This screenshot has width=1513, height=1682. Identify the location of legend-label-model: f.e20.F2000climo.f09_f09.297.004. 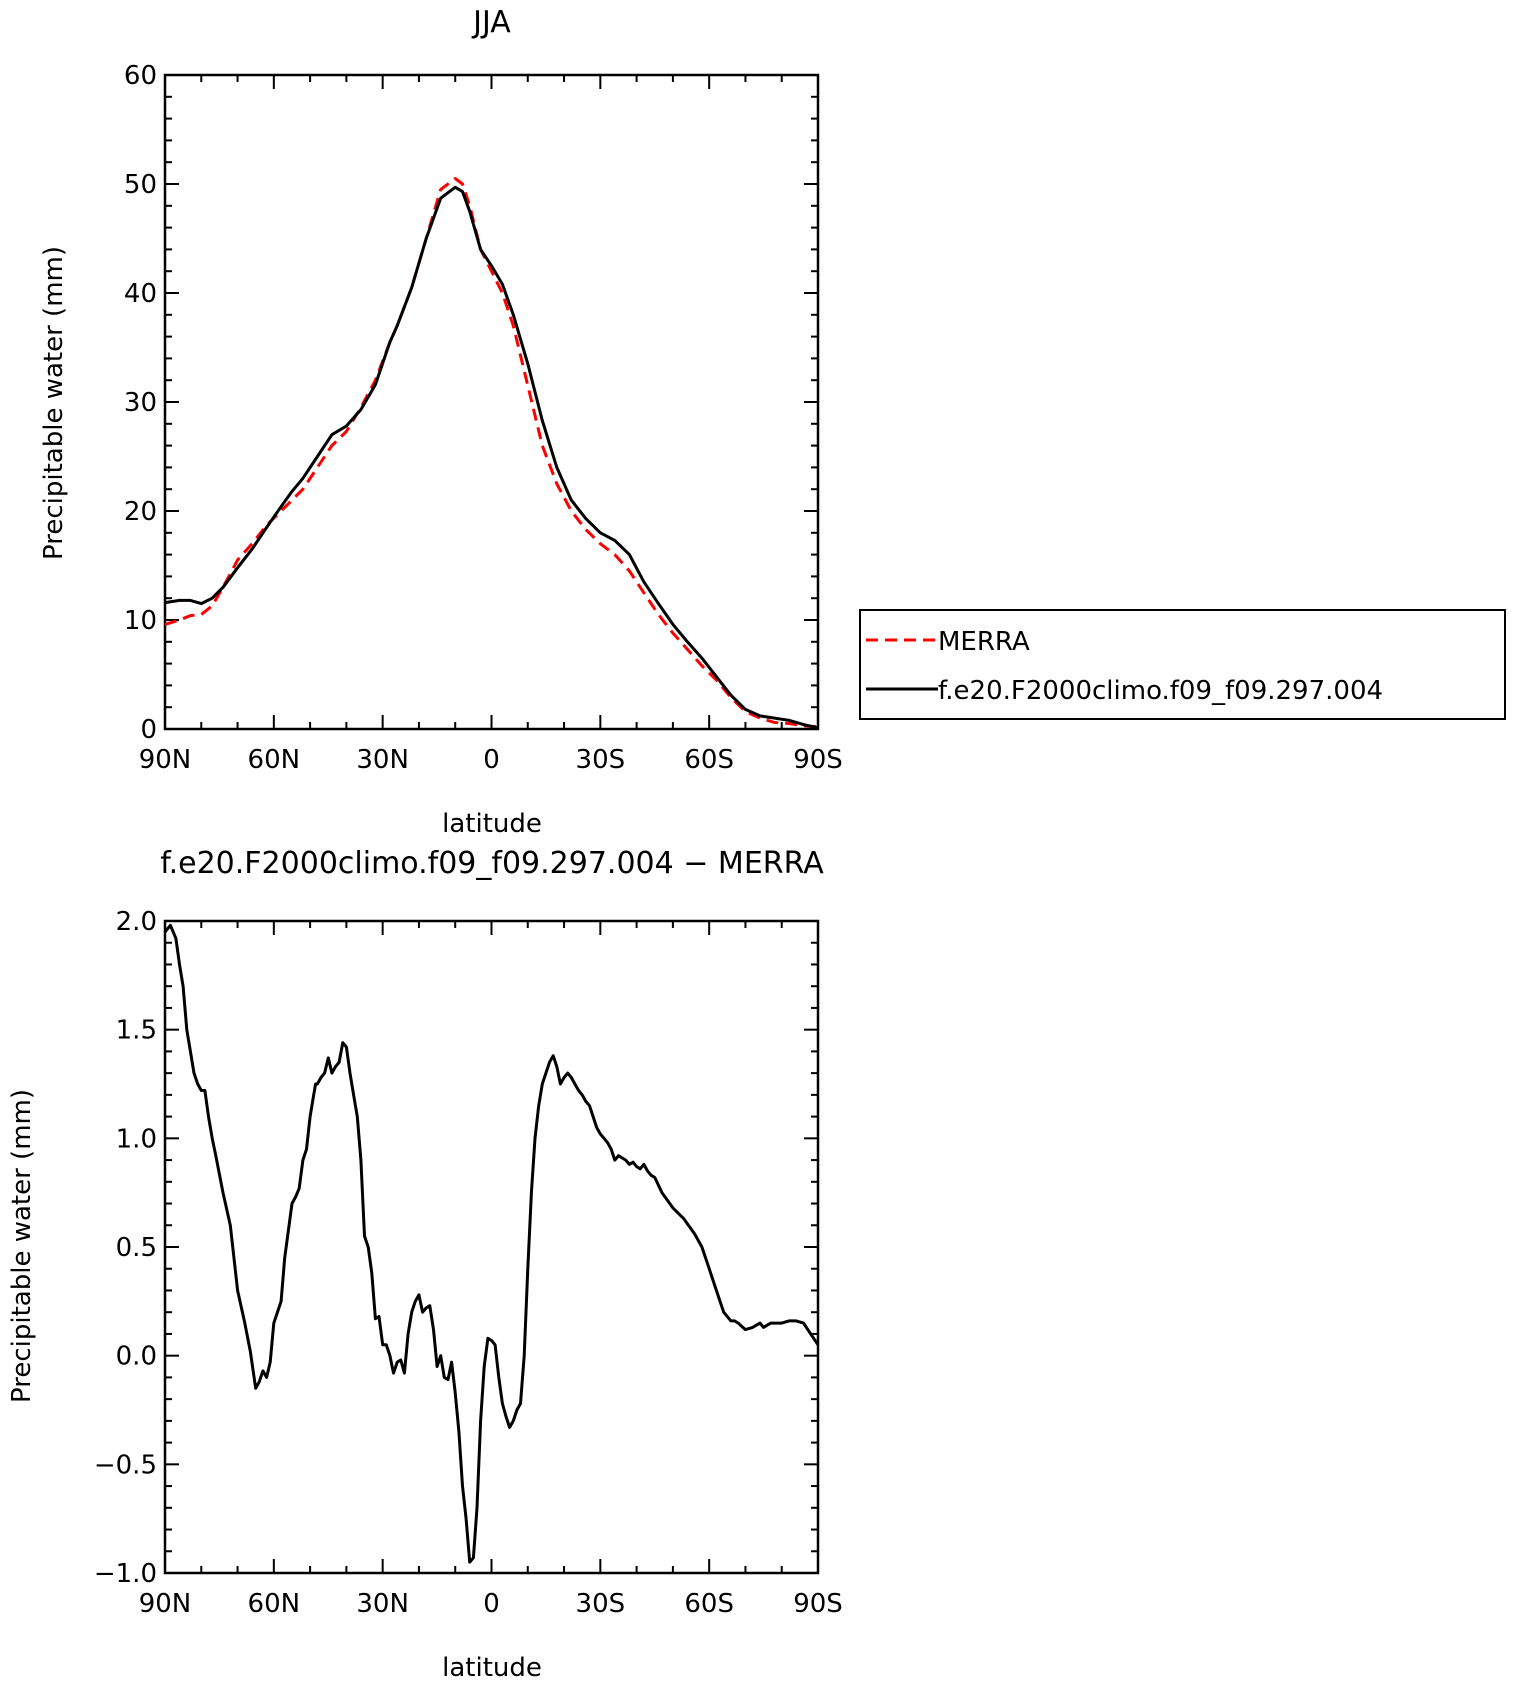
(1160, 691).